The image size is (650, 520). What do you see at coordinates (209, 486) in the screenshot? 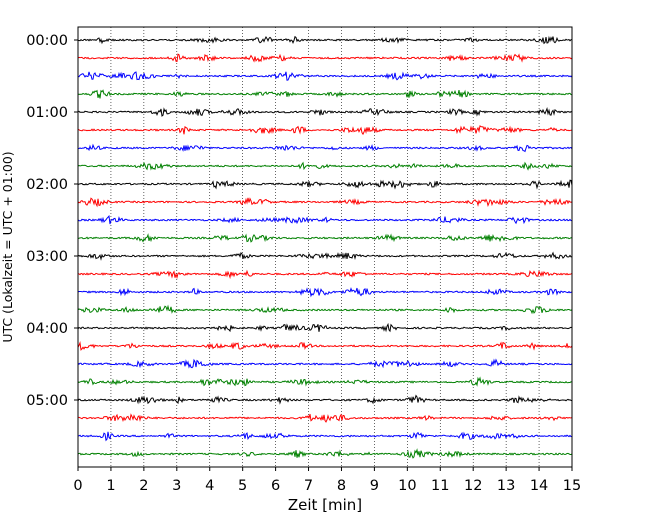
I see `x-tick-label: 4` at bounding box center [209, 486].